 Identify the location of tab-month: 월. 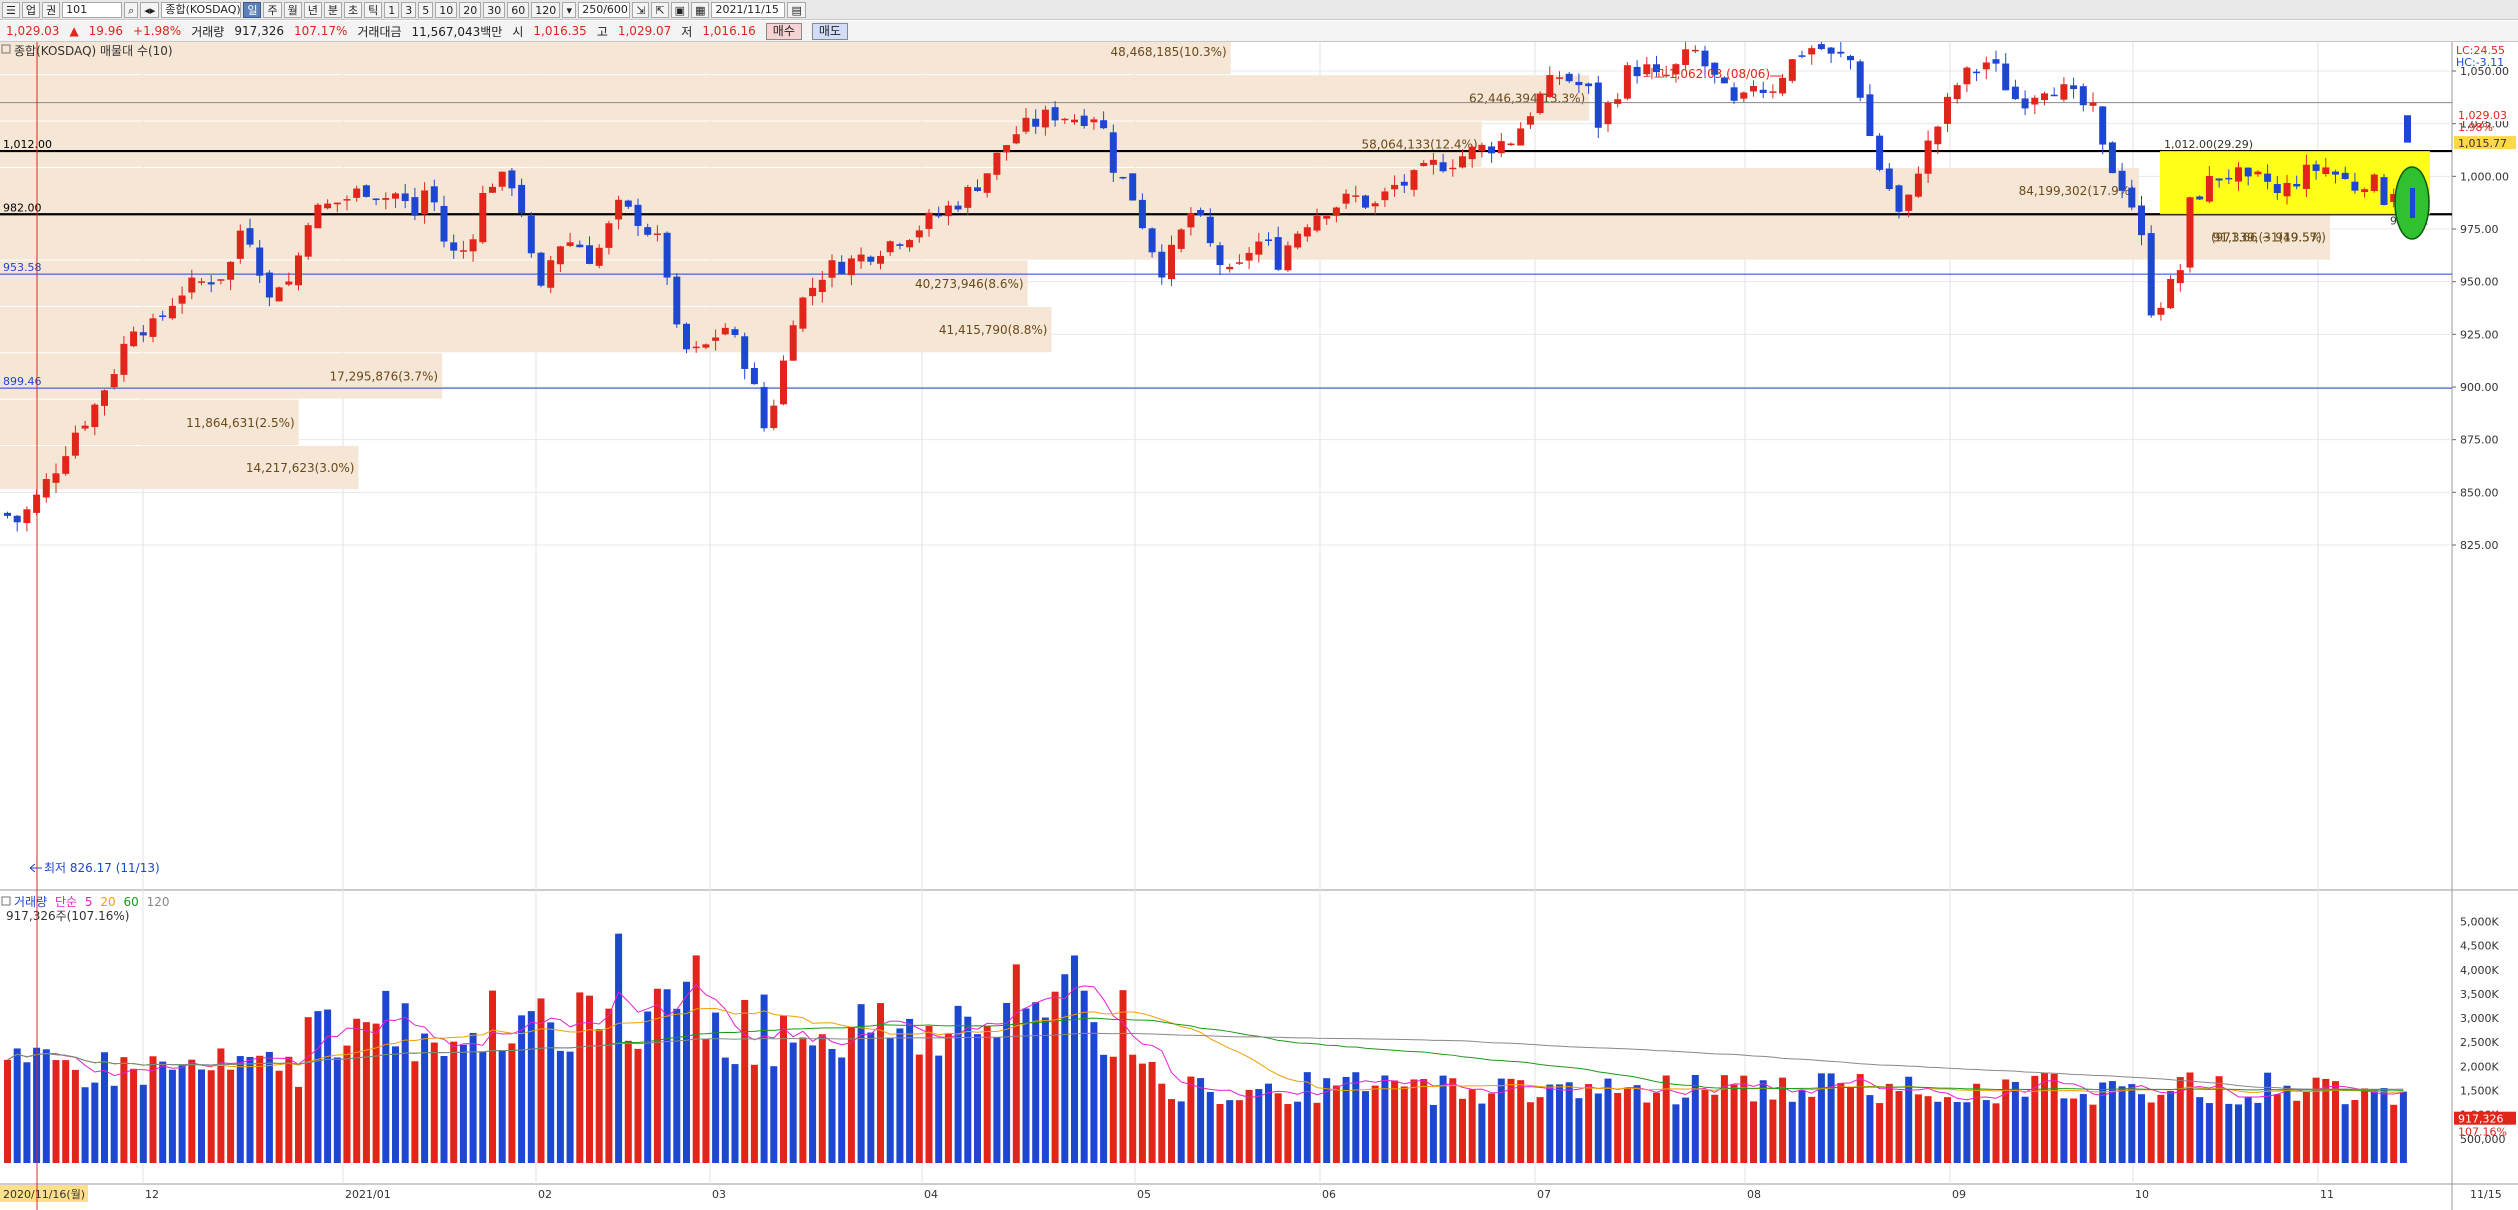
(292, 9).